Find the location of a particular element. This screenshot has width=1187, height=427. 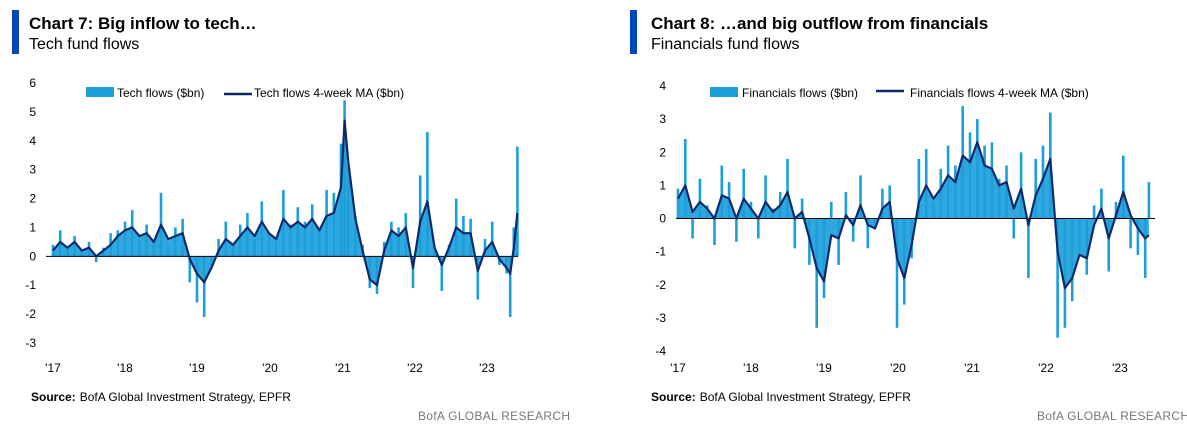

x-tick-label: '21 is located at coordinates (343, 368).